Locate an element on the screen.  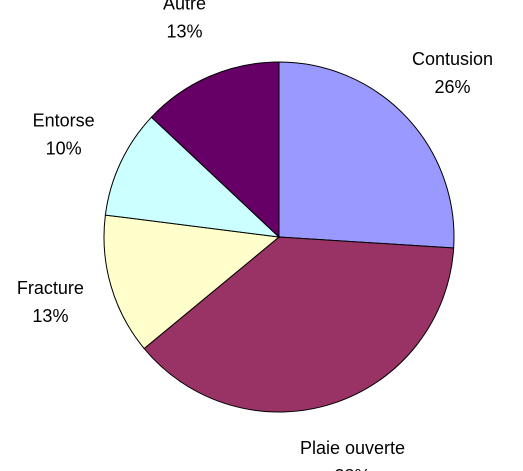
slice-value: 26% is located at coordinates (452, 87).